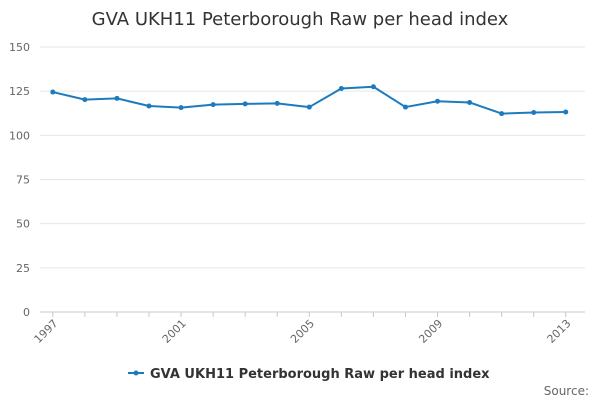 The width and height of the screenshot is (600, 400). What do you see at coordinates (136, 373) in the screenshot?
I see `legend-dot-marker` at bounding box center [136, 373].